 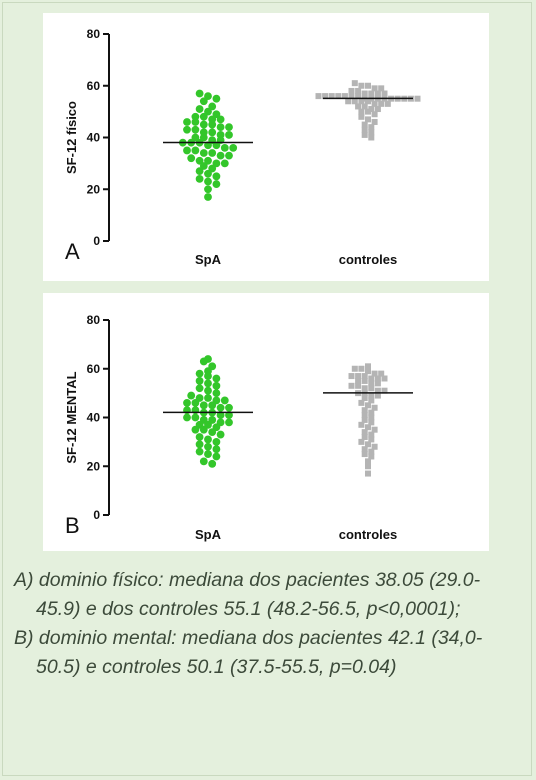 What do you see at coordinates (94, 418) in the screenshot?
I see `y-tick-label: 40` at bounding box center [94, 418].